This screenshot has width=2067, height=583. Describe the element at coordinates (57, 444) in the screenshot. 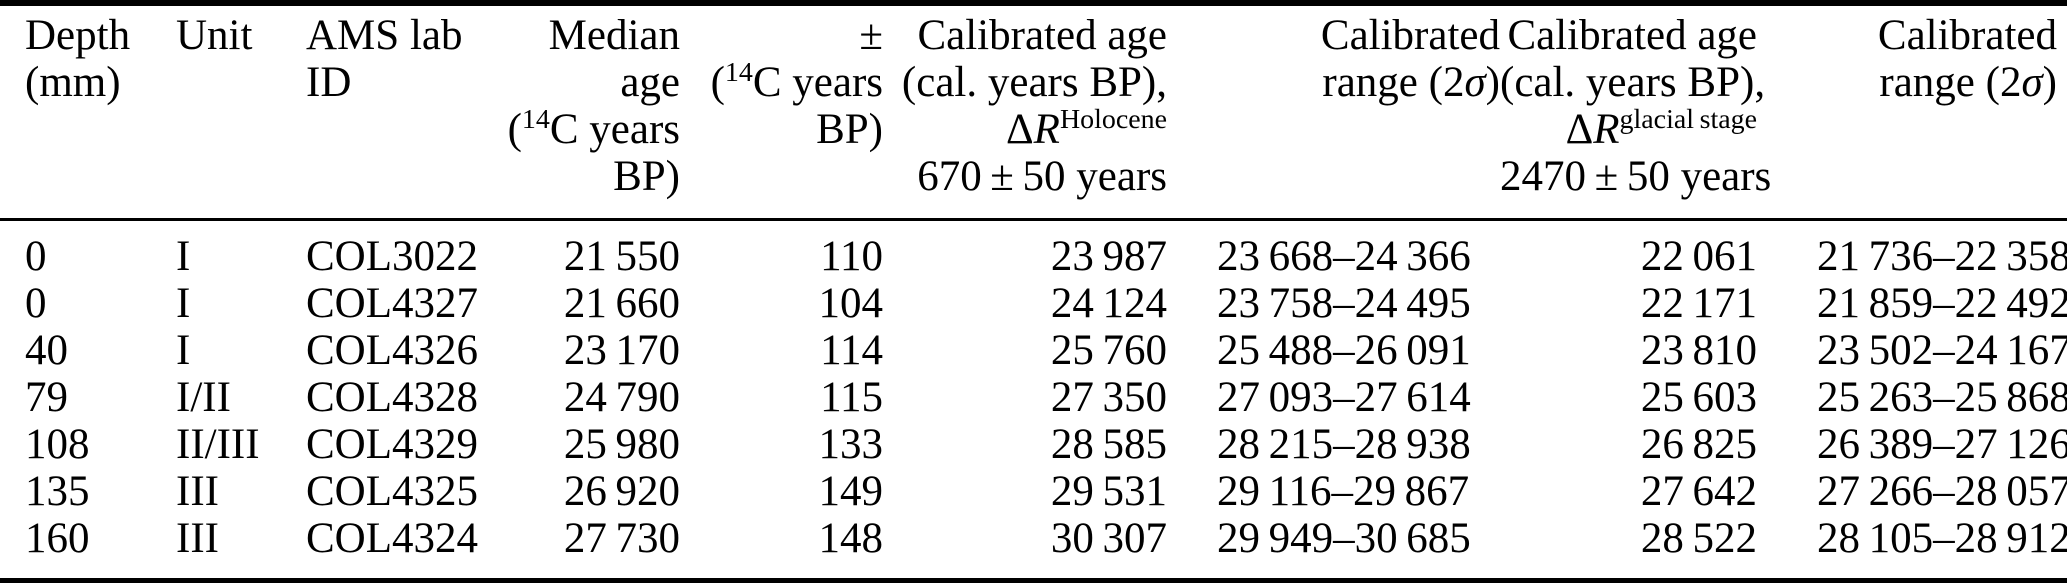

I see `cell-depth: 108` at that location.